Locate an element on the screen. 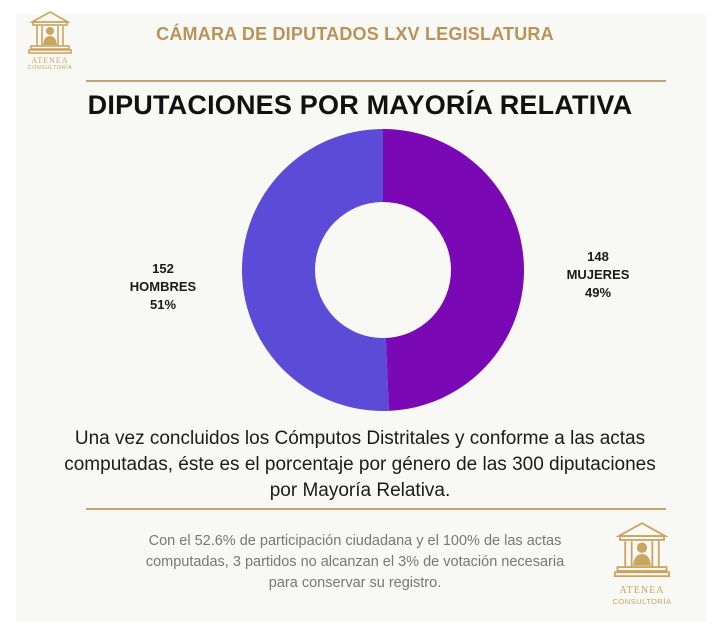 Image resolution: width=720 pixels, height=632 pixels. atenea-logo-small: ATENEA CONSULTORÍA is located at coordinates (50, 44).